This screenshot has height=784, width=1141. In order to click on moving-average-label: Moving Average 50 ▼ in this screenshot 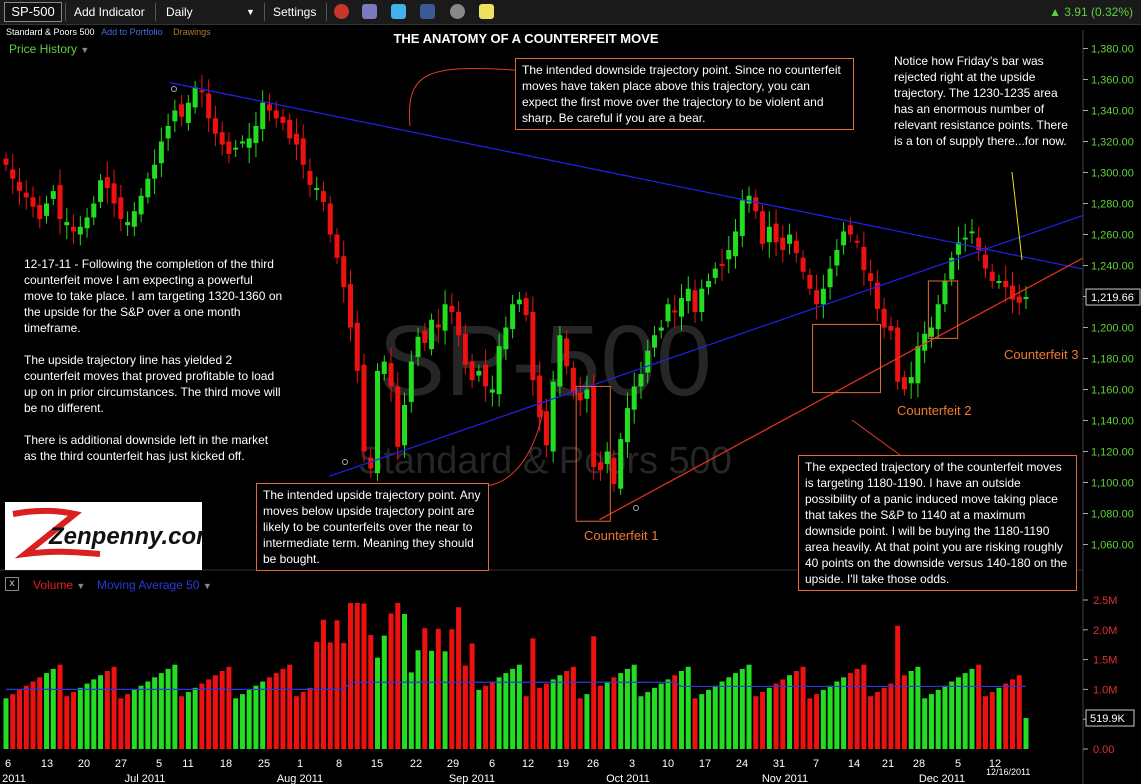, I will do `click(154, 585)`.